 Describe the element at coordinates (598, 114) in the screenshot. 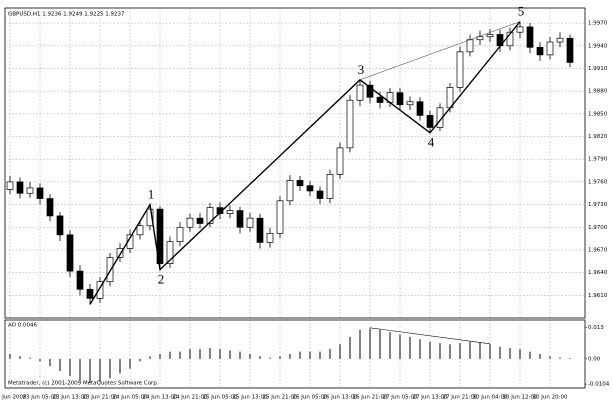

I see `y-tick-label: 1.9850` at that location.